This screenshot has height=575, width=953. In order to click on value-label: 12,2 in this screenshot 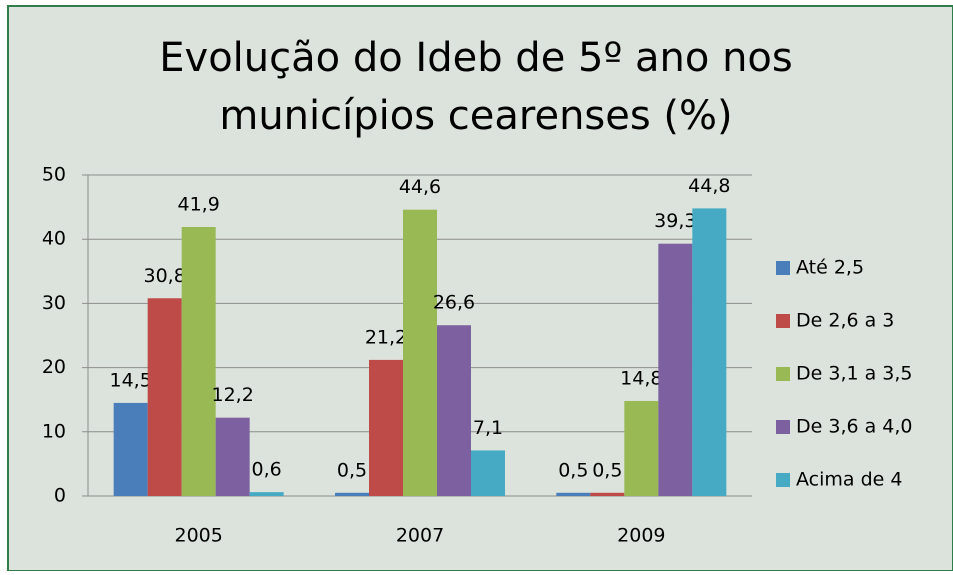, I will do `click(233, 395)`.